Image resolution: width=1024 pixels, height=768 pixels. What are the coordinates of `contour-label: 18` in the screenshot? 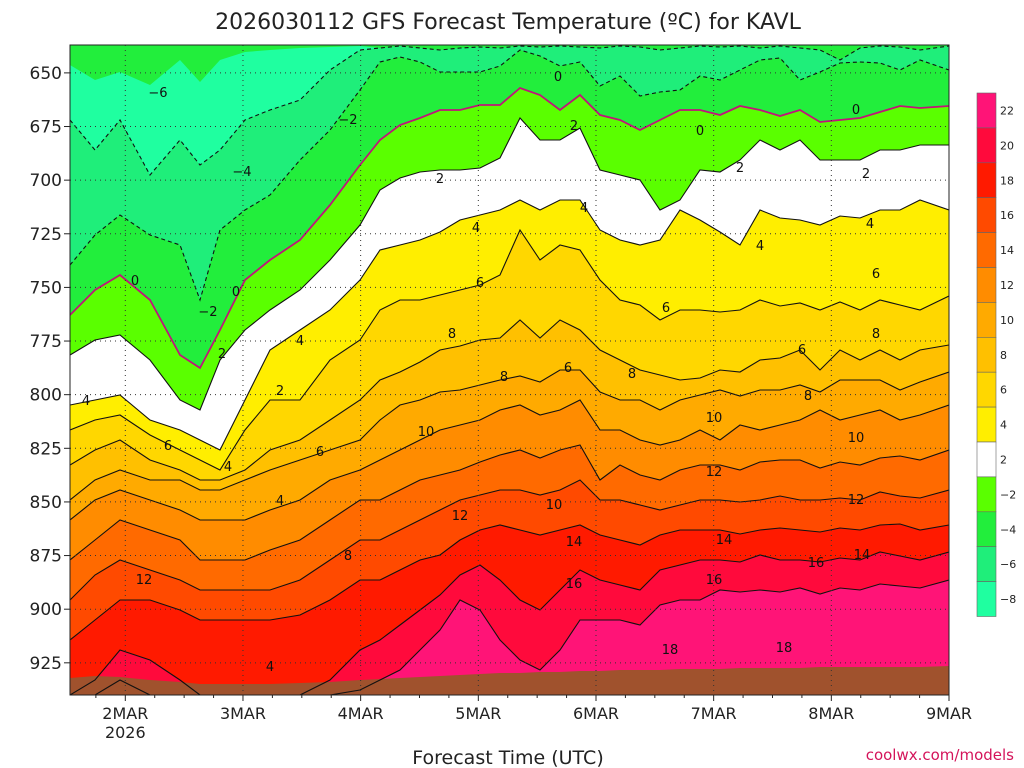 It's located at (784, 648).